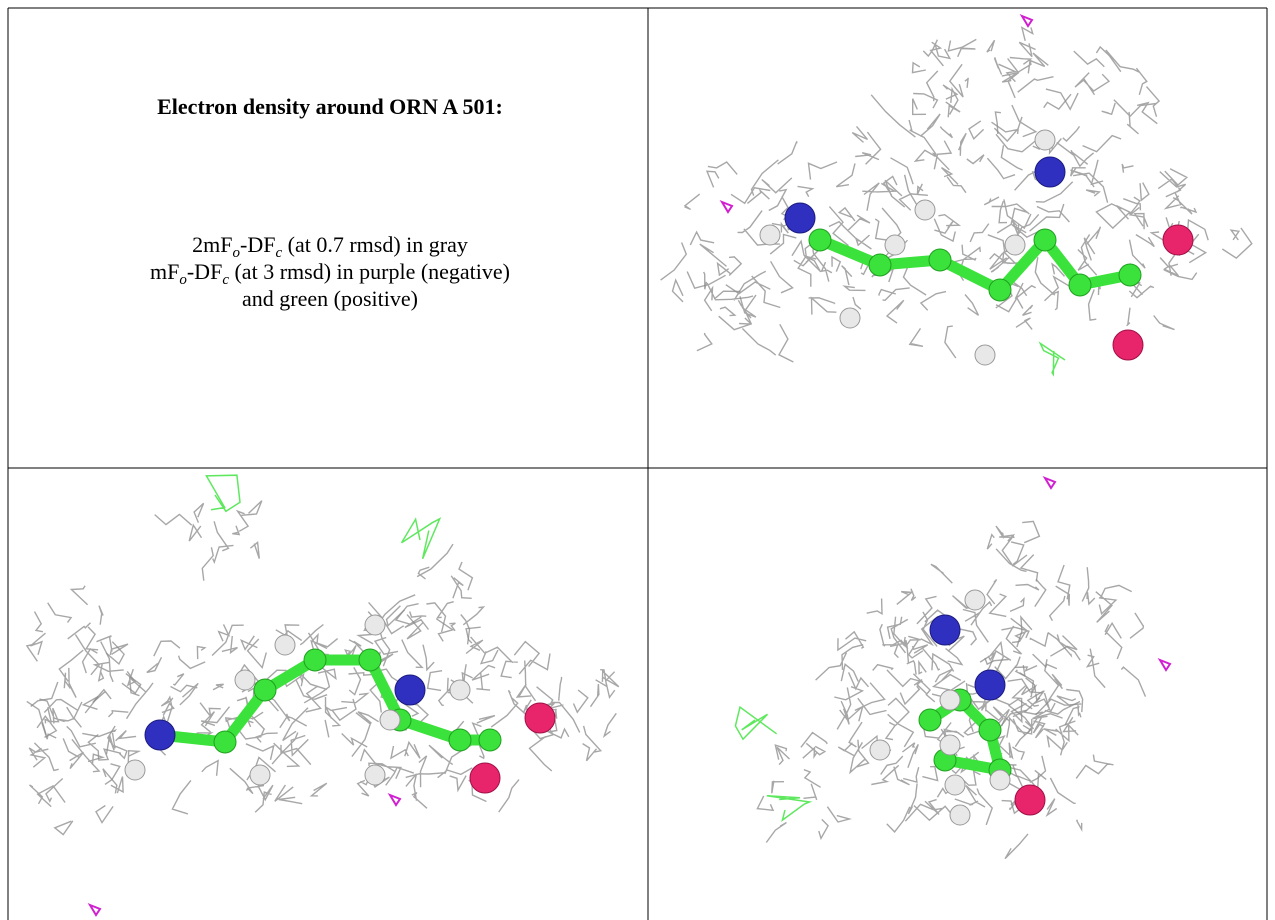 Image resolution: width=1275 pixels, height=920 pixels. I want to click on caption-text: (at 3 rmsd) in purple (negative), so click(369, 271).